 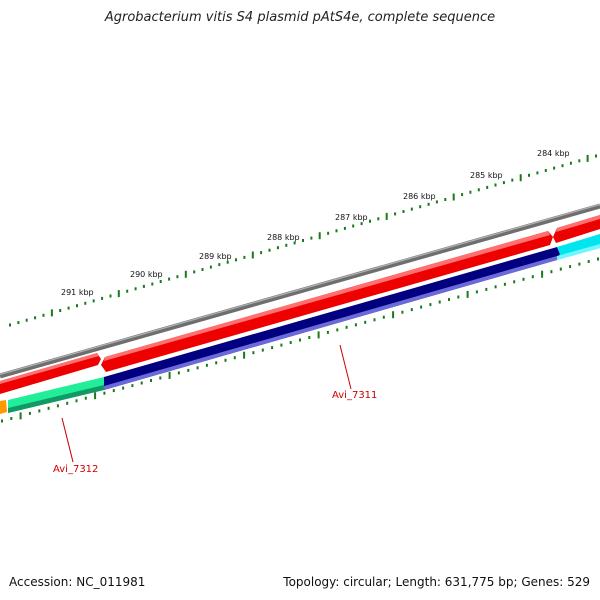 What do you see at coordinates (345, 367) in the screenshot?
I see `avi-7311-leader` at bounding box center [345, 367].